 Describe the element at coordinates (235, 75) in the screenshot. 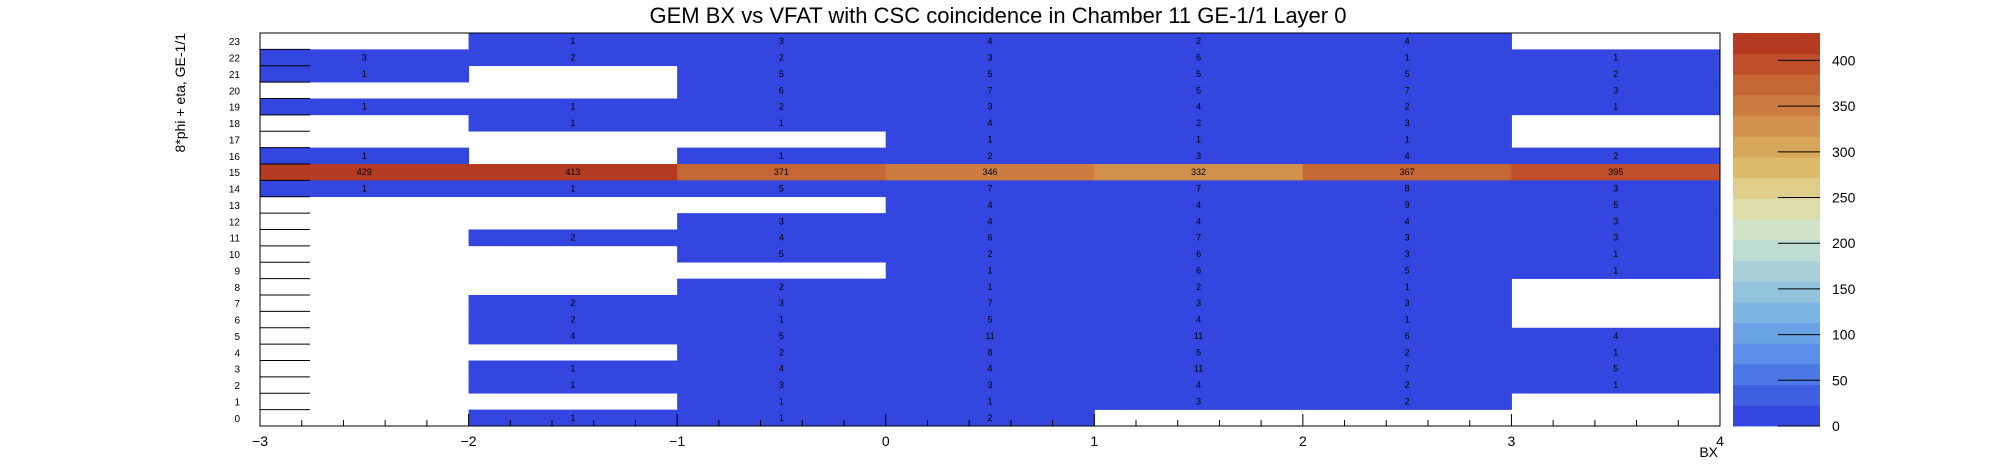

I see `y-tick-label: 21` at that location.